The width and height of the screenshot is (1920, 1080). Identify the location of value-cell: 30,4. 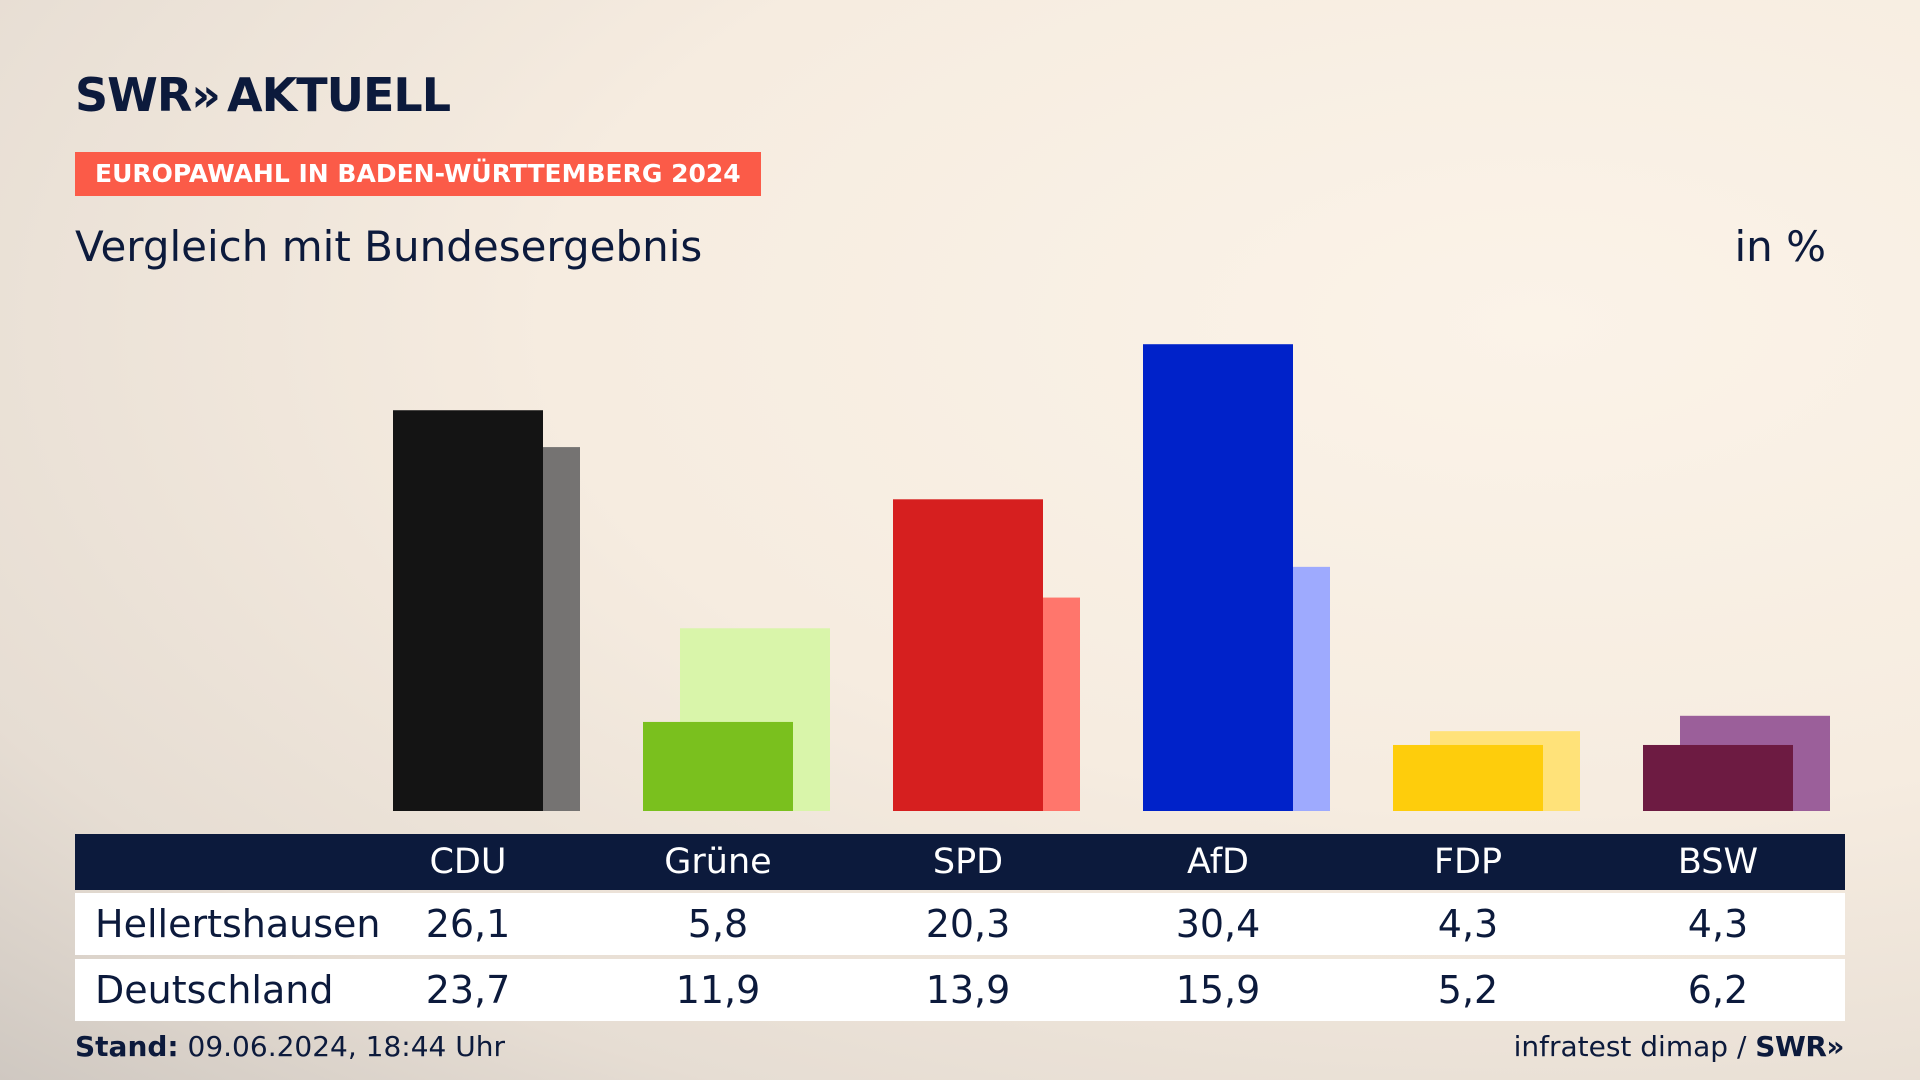
(1218, 924).